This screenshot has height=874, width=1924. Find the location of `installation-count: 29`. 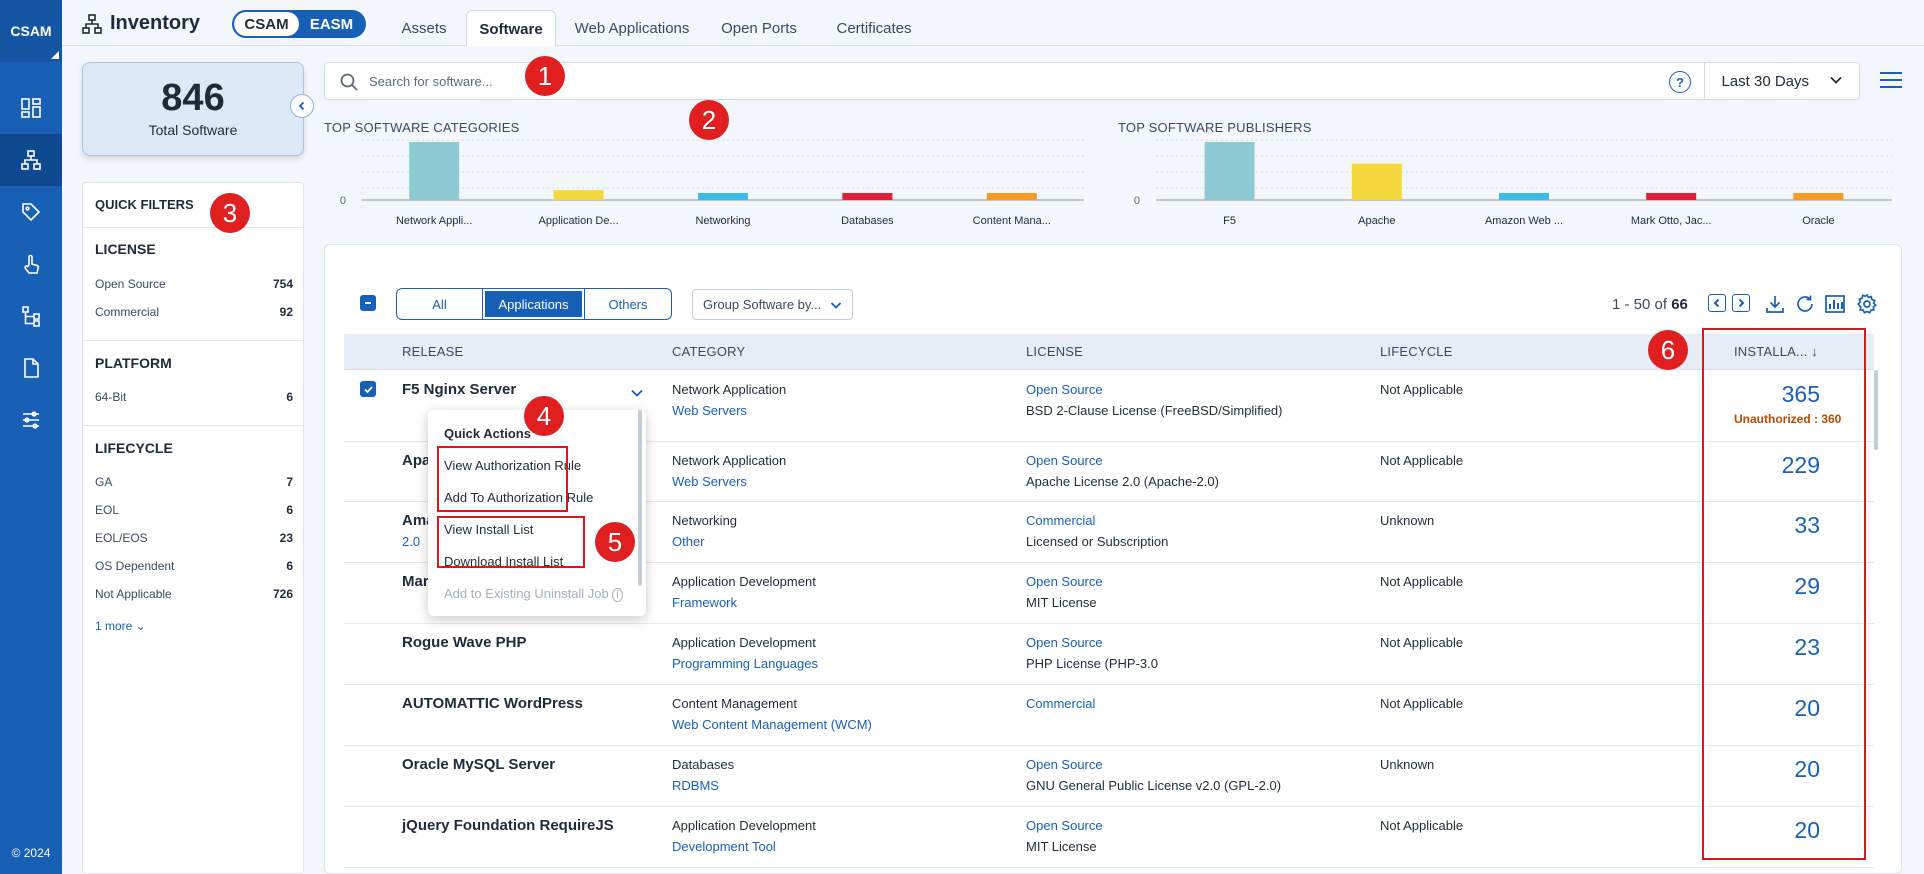

installation-count: 29 is located at coordinates (1807, 586).